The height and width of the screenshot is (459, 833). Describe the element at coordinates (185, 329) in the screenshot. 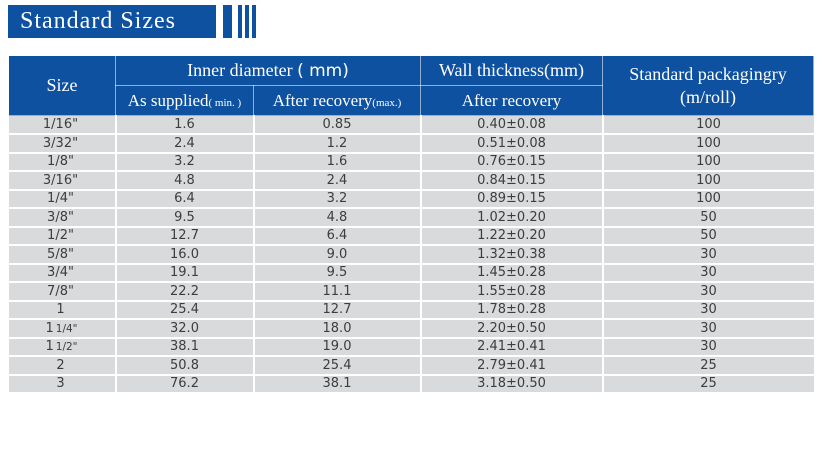

I see `as-supplied-cell: 32.0` at that location.